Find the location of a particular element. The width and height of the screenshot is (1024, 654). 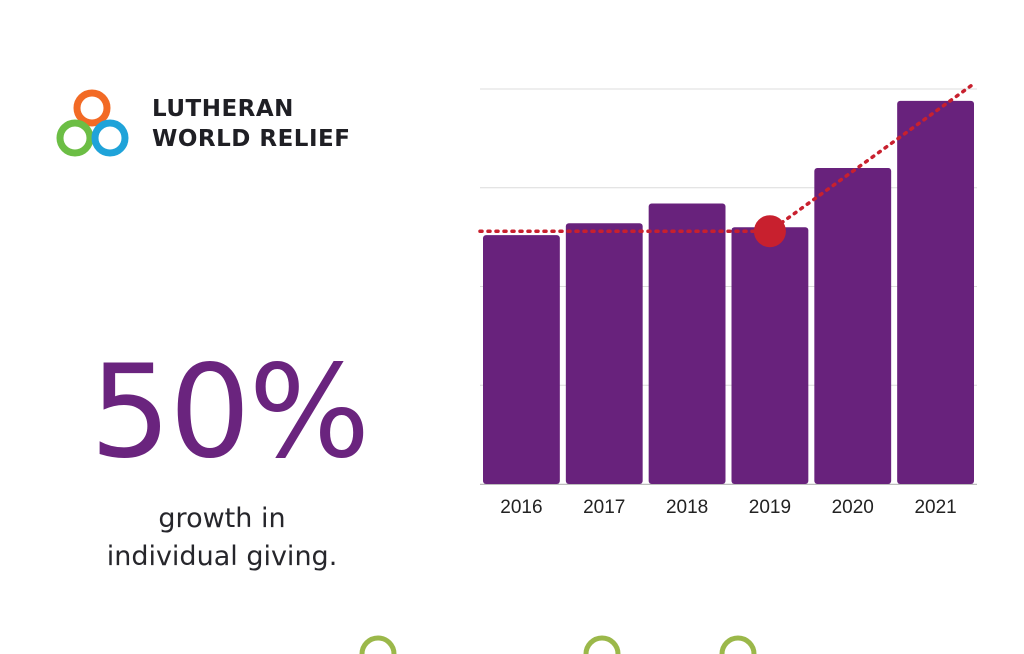

bar-2021 is located at coordinates (935, 292).